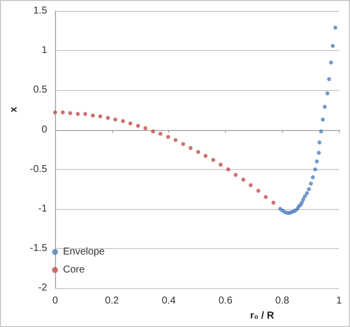 This screenshot has height=327, width=350. I want to click on y-tick-label: -1.5, so click(39, 248).